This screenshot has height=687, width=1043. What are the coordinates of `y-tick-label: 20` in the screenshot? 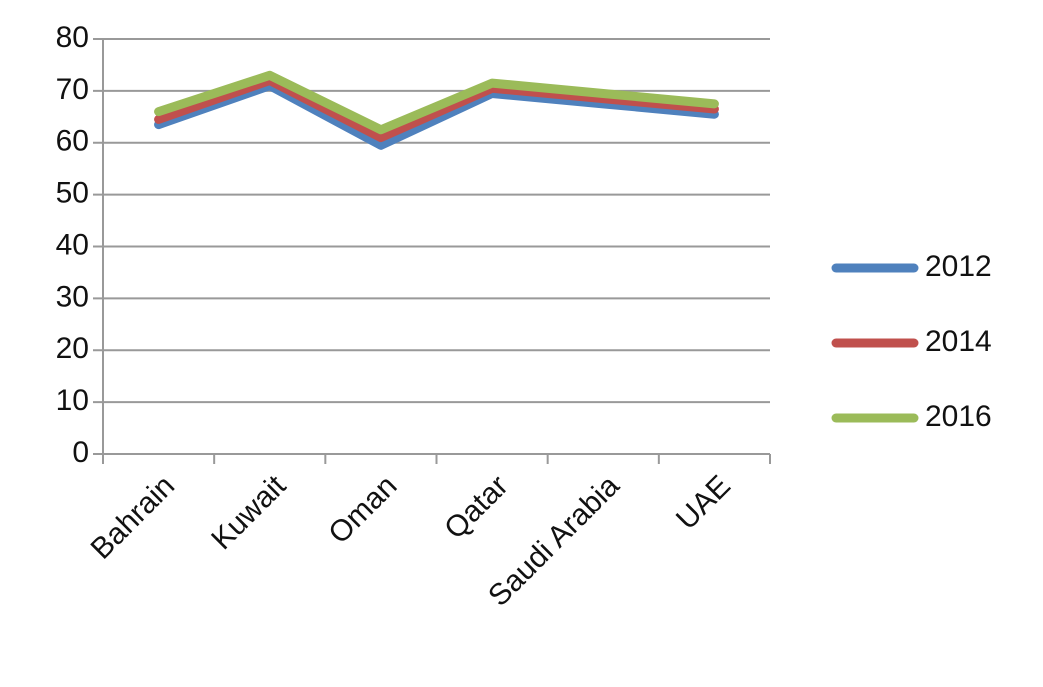 It's located at (72, 348).